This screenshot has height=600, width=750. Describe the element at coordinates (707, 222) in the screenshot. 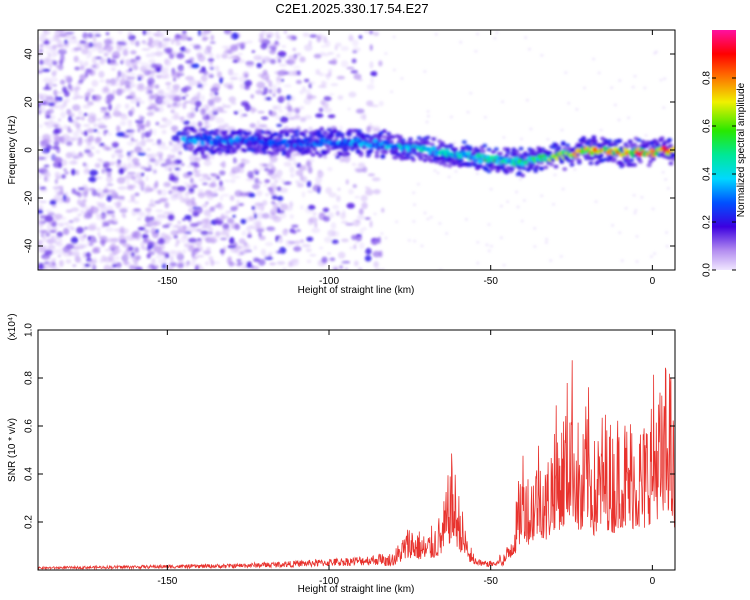

I see `colorbar-tick-label: 0.2` at that location.